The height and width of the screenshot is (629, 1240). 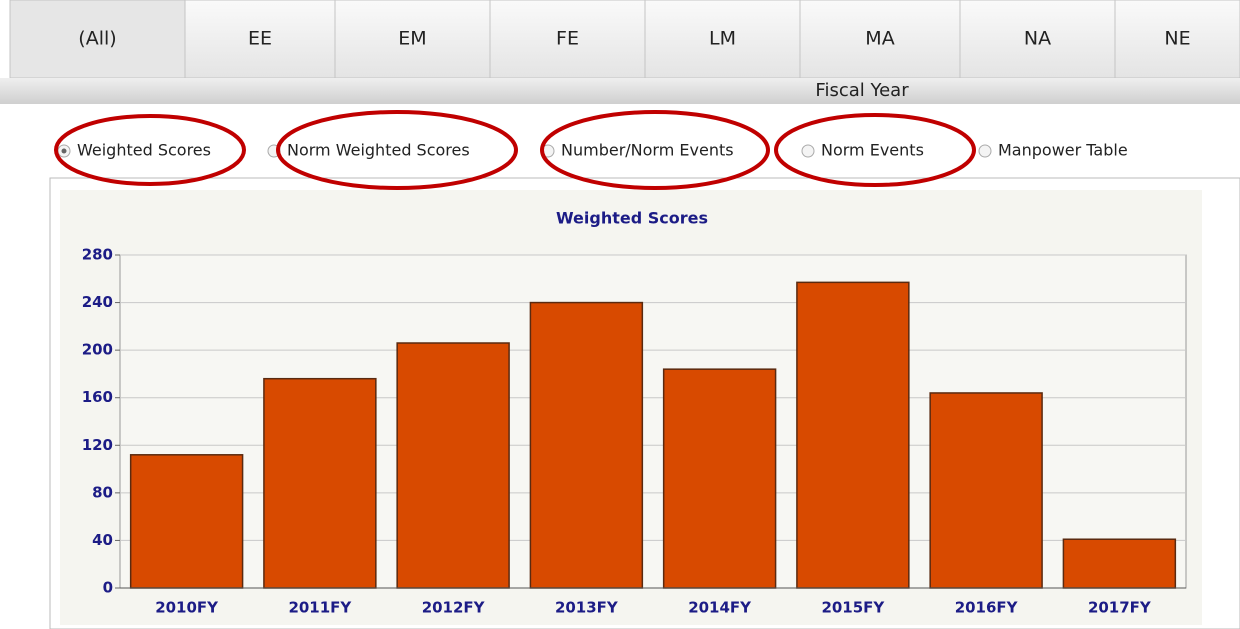 What do you see at coordinates (587, 608) in the screenshot?
I see `x-tick-label: 2013FY` at bounding box center [587, 608].